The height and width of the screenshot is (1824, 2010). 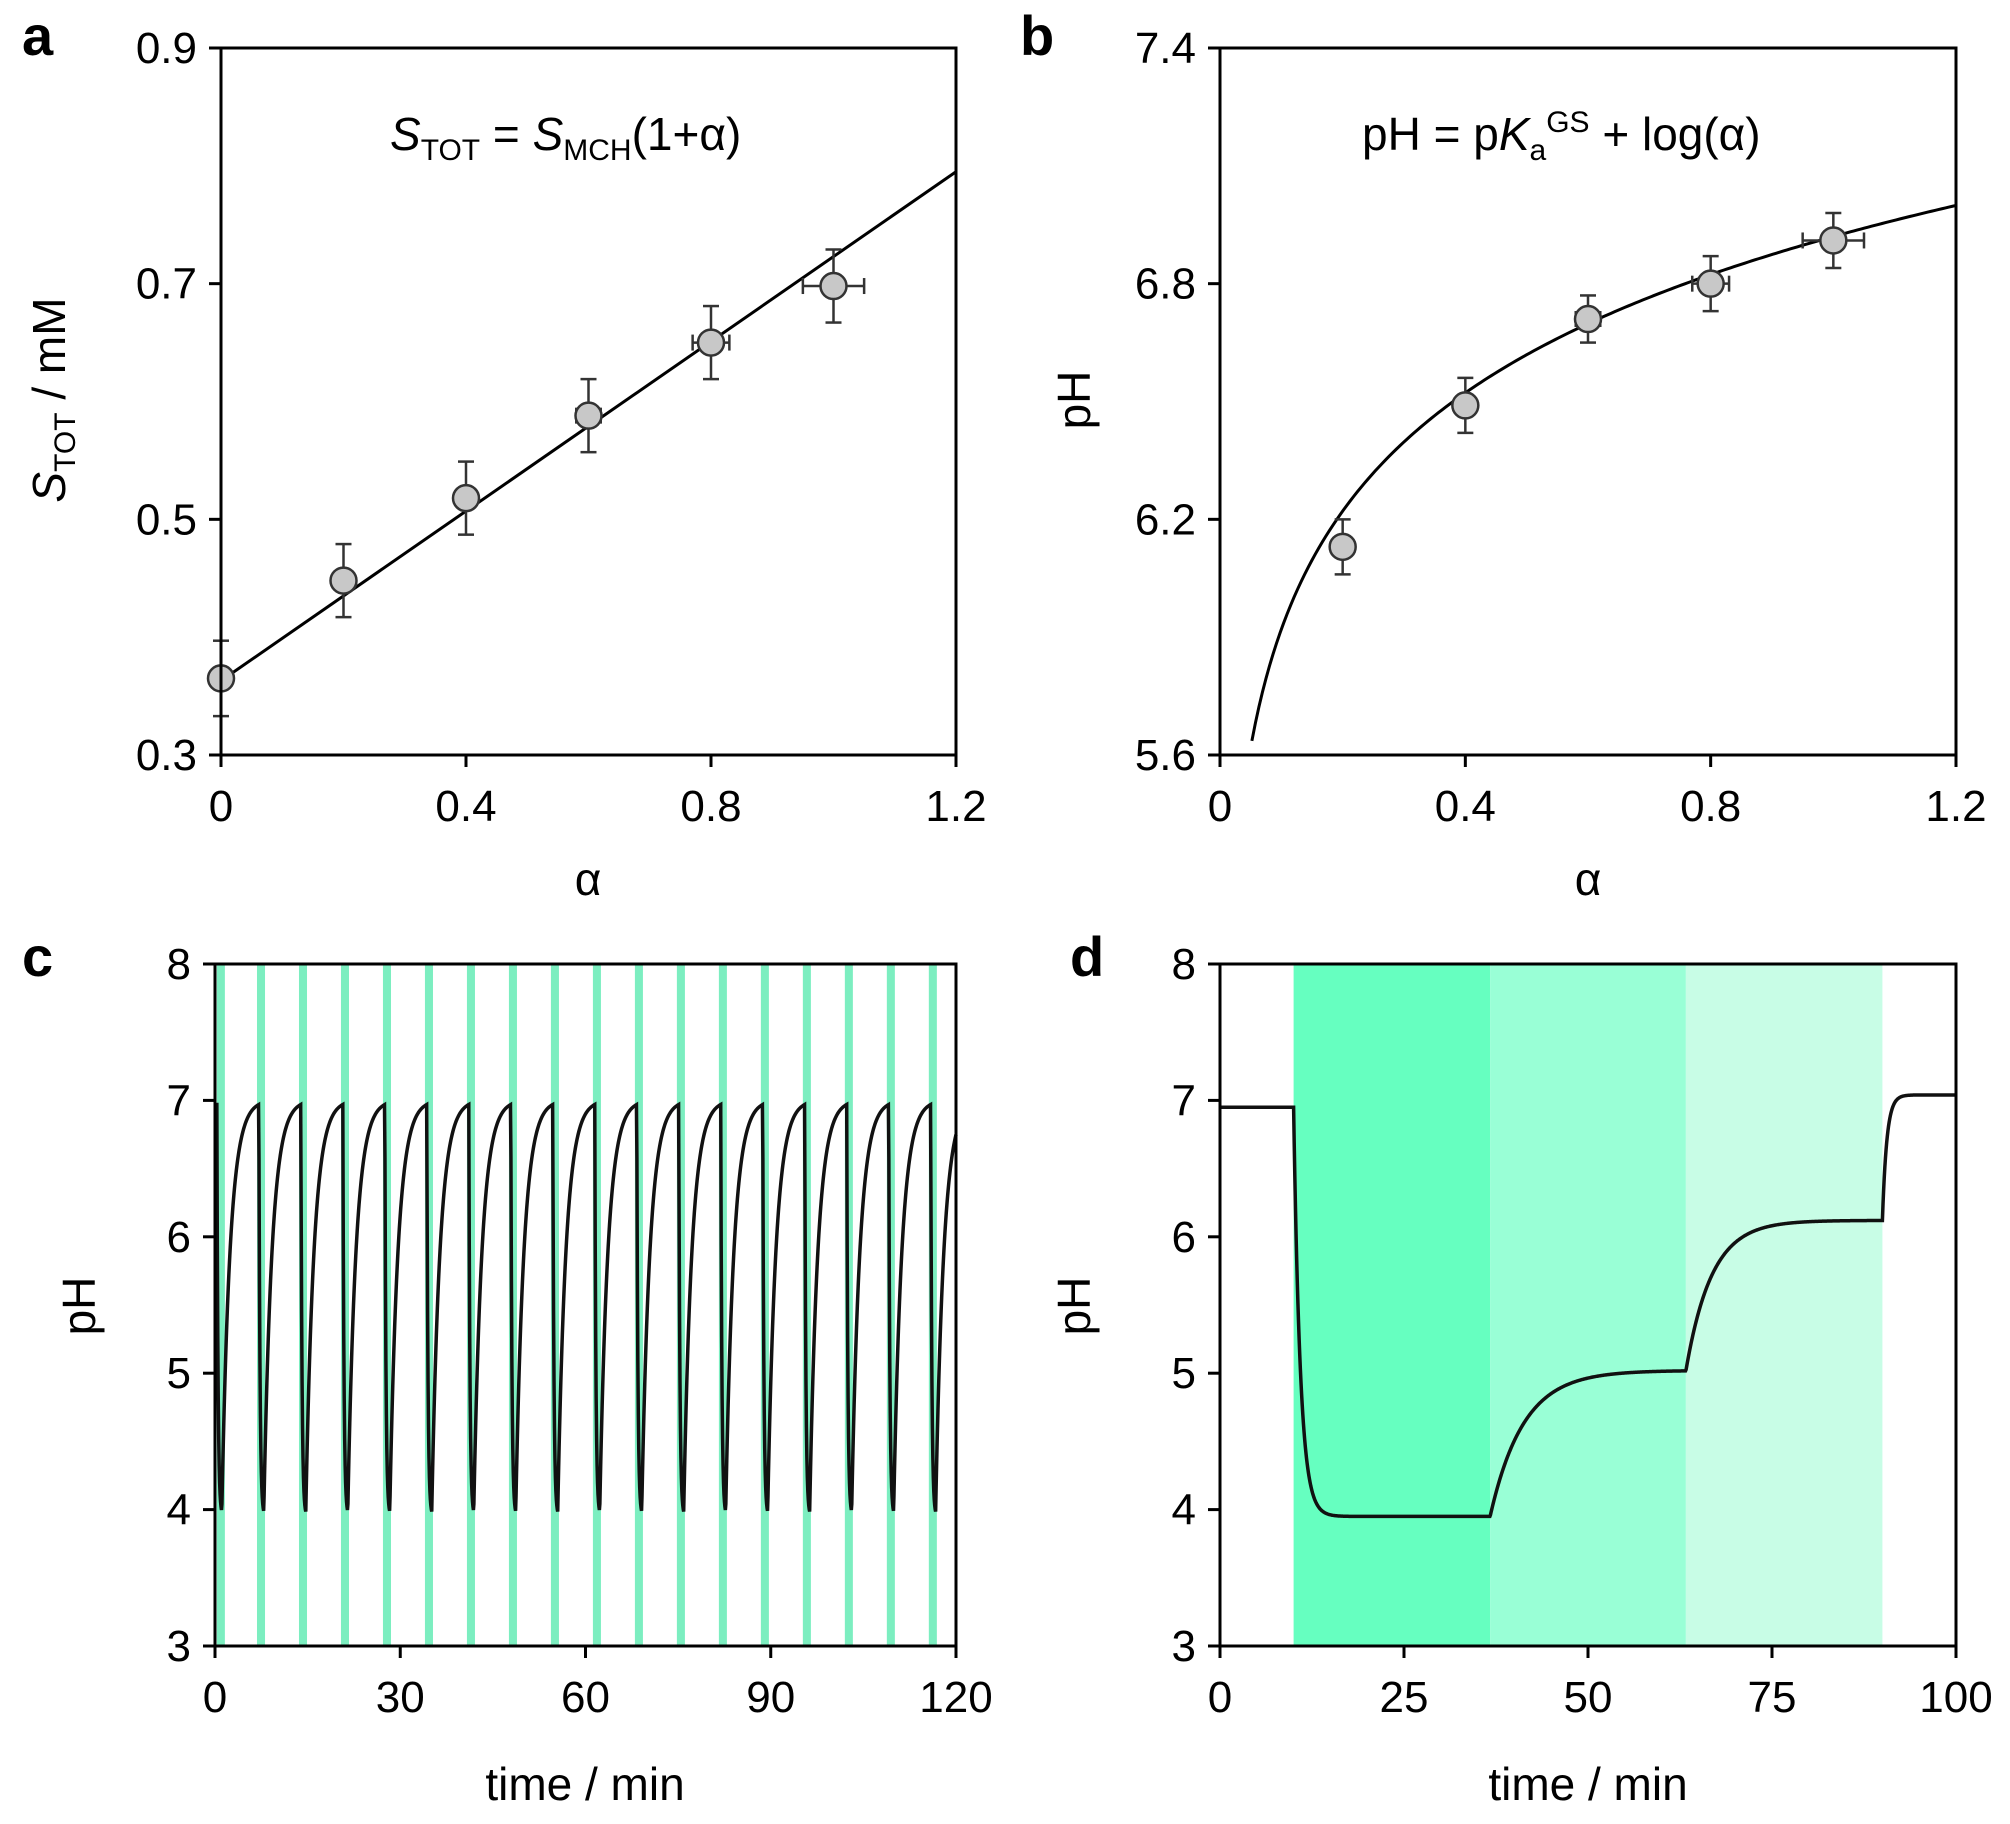 I want to click on y-tick-label: 0.5, so click(x=166, y=519).